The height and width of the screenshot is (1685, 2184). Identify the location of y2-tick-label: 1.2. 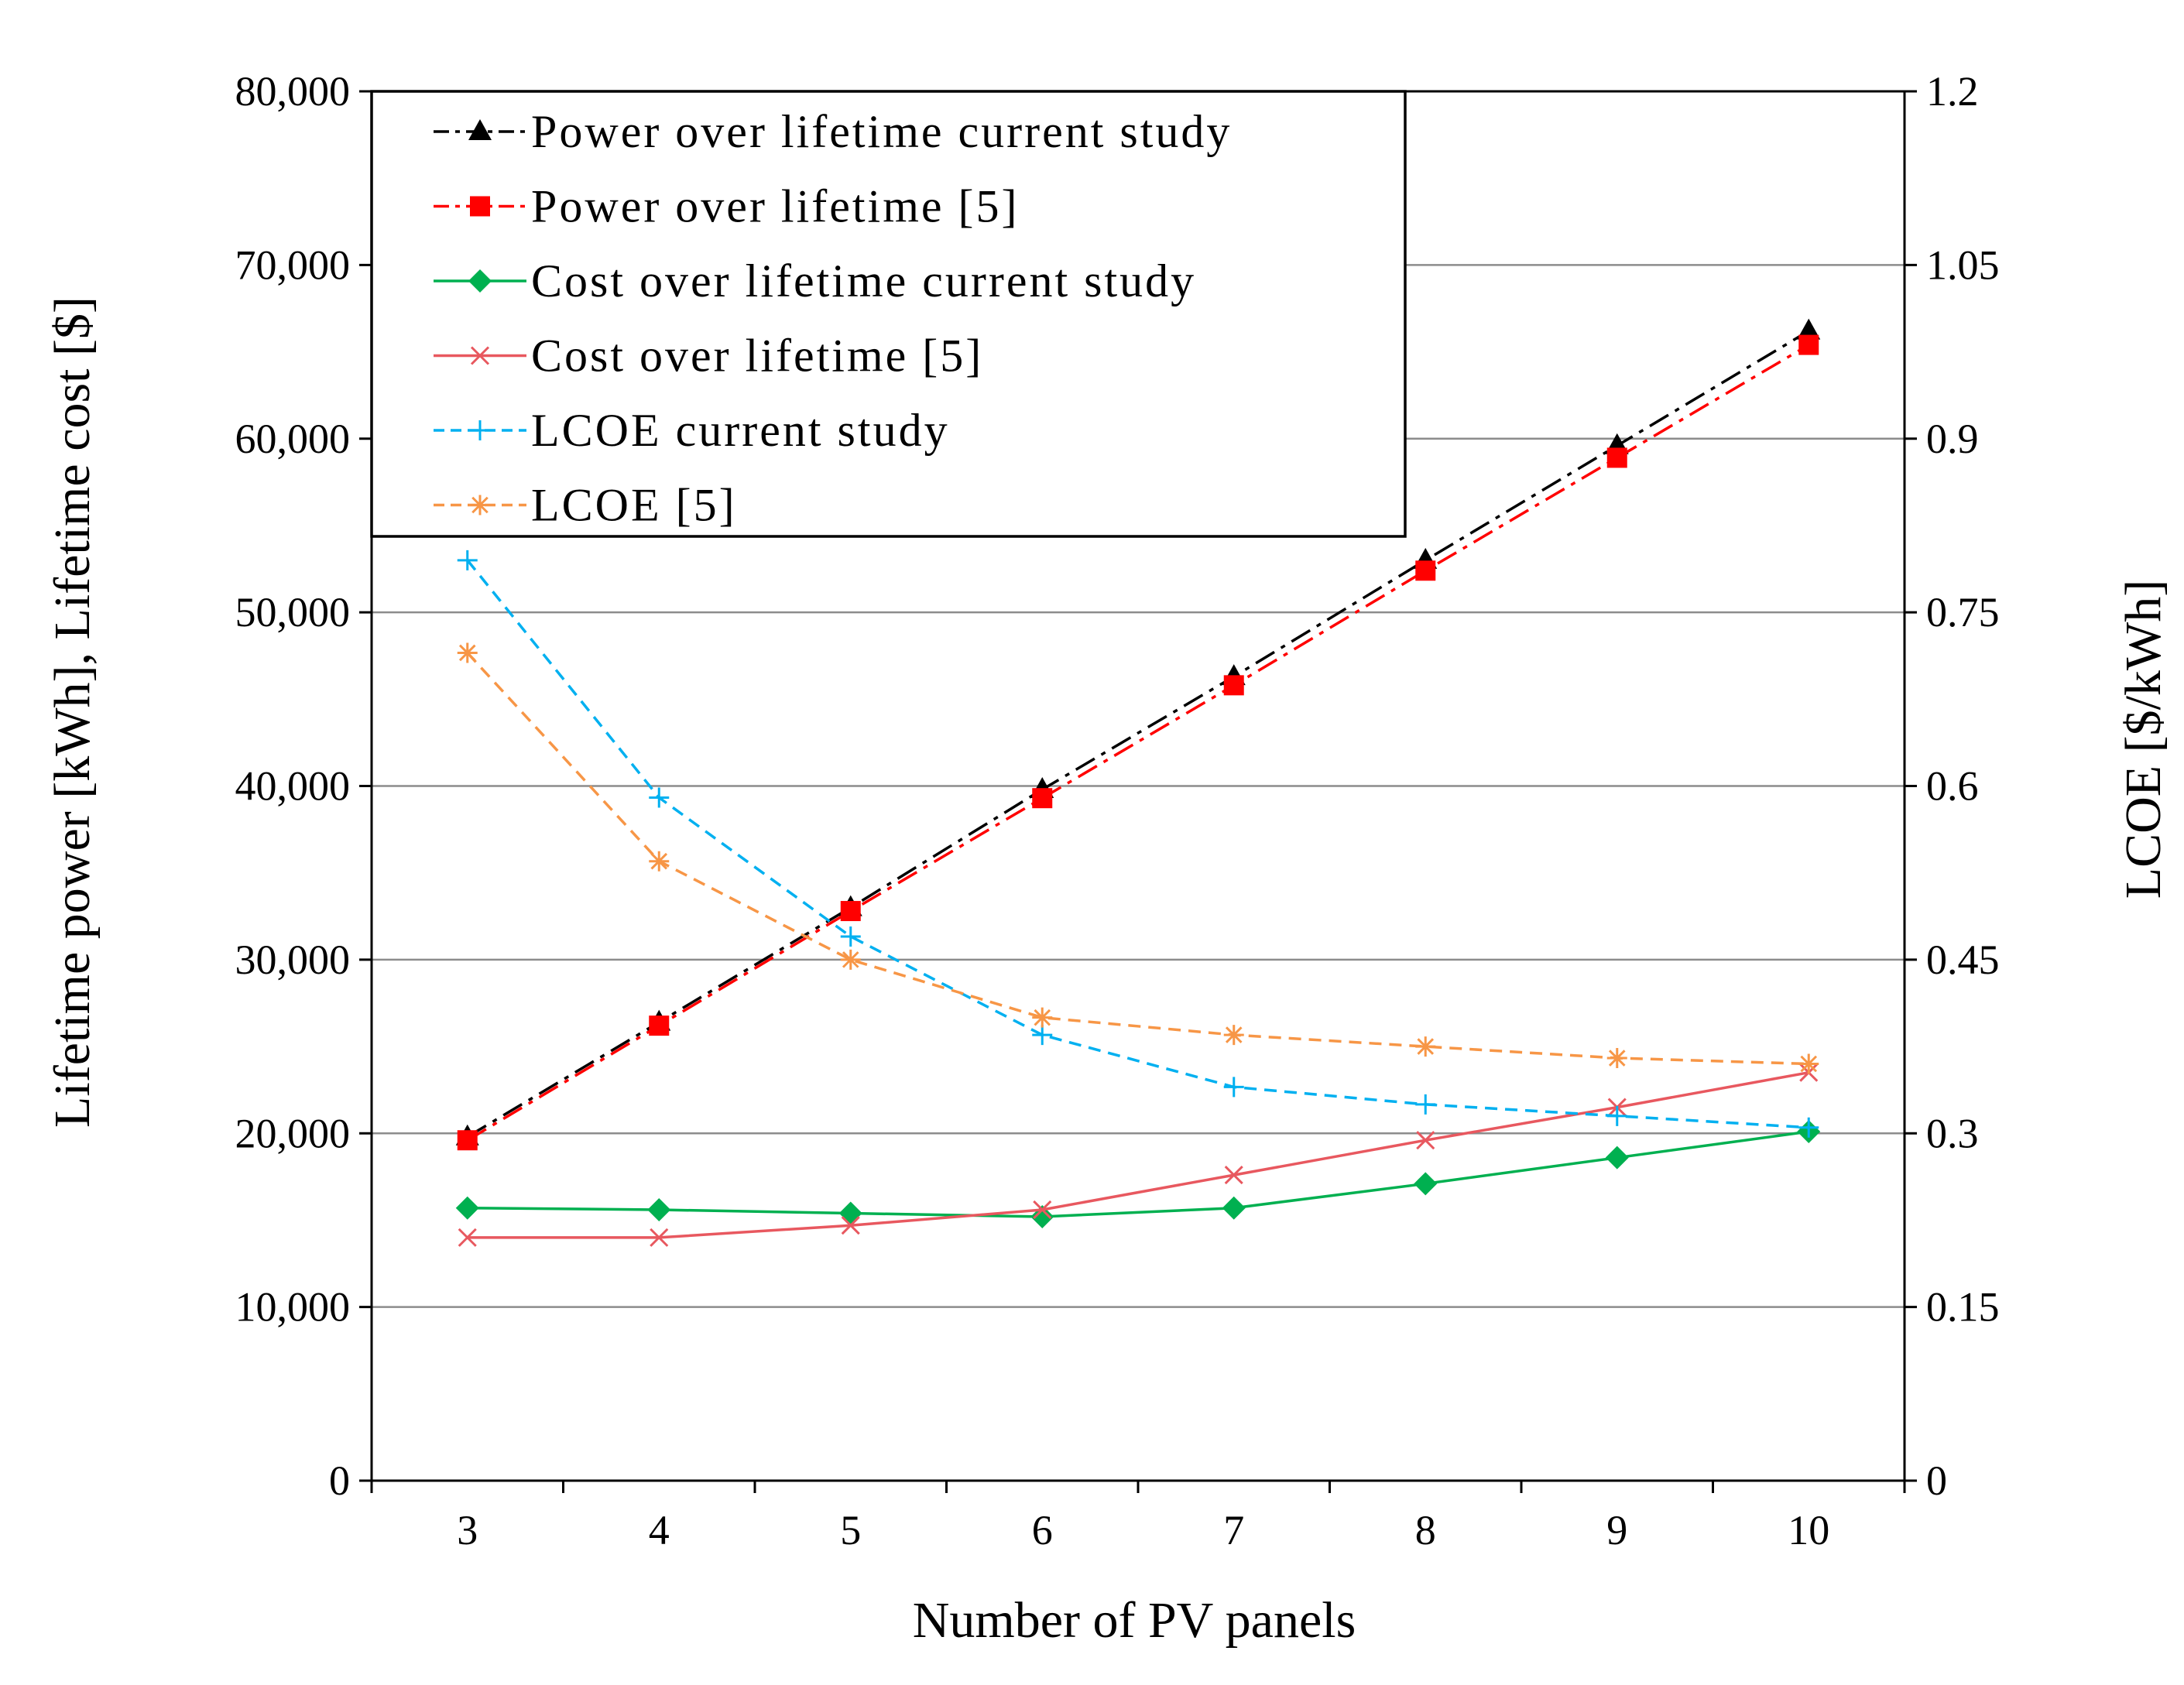
(1953, 91).